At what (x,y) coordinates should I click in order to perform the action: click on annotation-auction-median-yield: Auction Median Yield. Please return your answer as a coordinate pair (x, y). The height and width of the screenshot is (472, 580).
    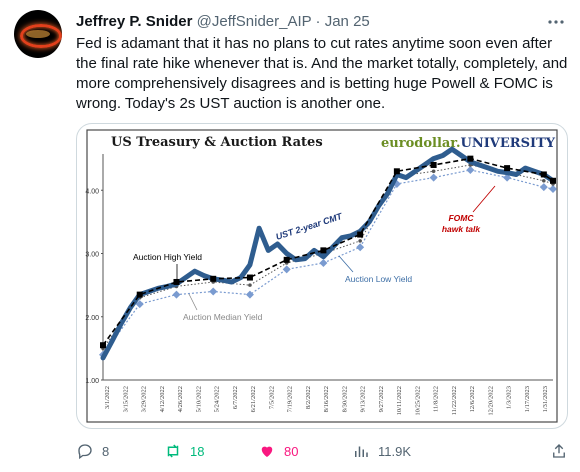
    Looking at the image, I should click on (223, 317).